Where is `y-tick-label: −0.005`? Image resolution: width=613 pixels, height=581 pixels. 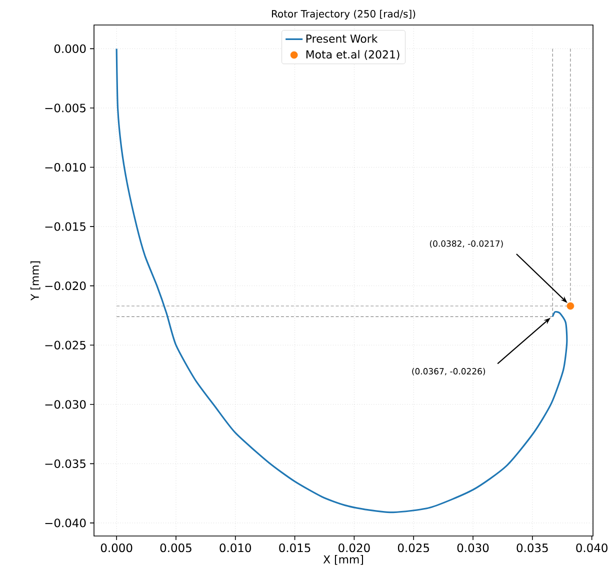 y-tick-label: −0.005 is located at coordinates (65, 108).